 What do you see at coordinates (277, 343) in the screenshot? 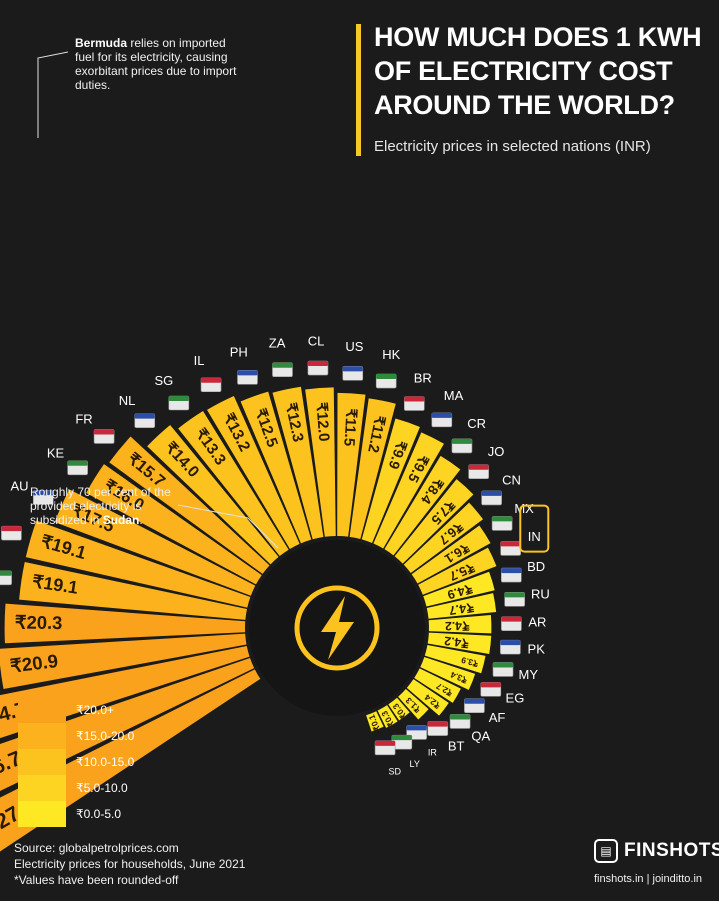
I see `country-label-za: ZA` at bounding box center [277, 343].